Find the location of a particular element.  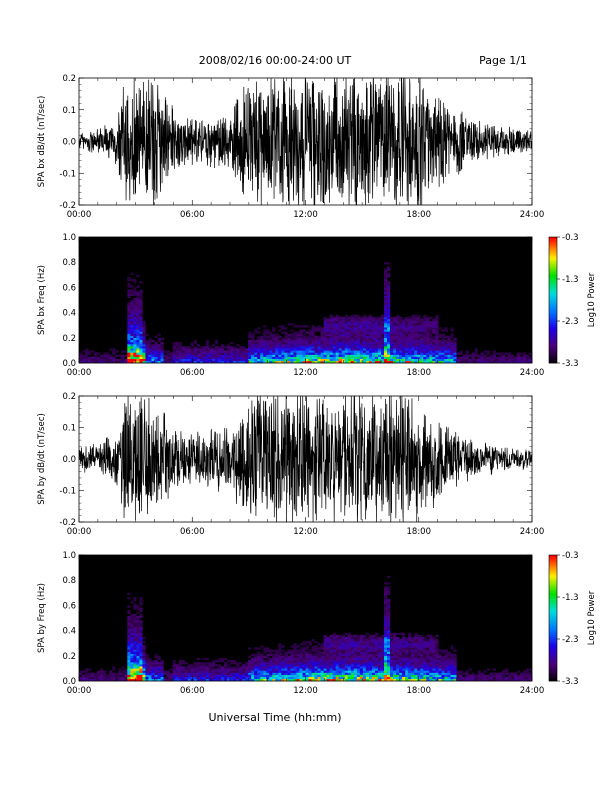

colorbar-segment is located at coordinates (553, 629).